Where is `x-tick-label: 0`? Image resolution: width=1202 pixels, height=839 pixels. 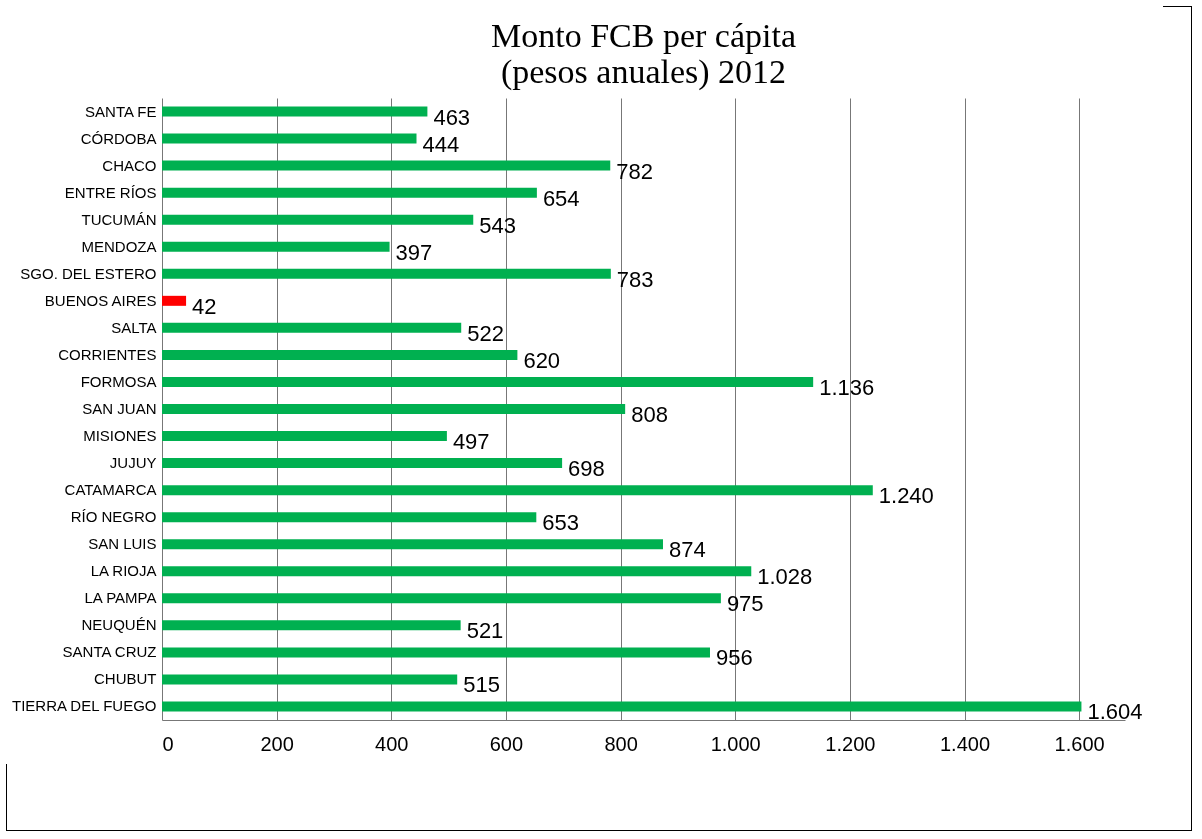 x-tick-label: 0 is located at coordinates (168, 743).